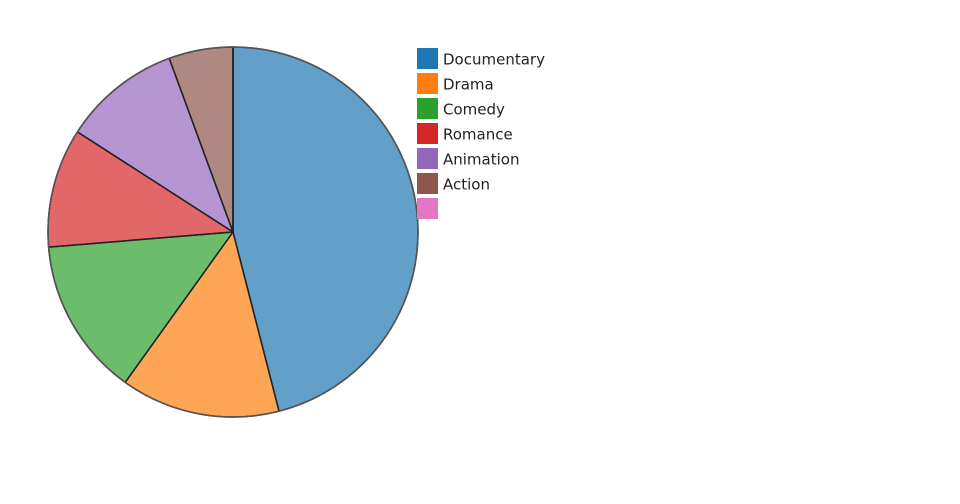  Describe the element at coordinates (468, 85) in the screenshot. I see `legend-label: Drama` at that location.